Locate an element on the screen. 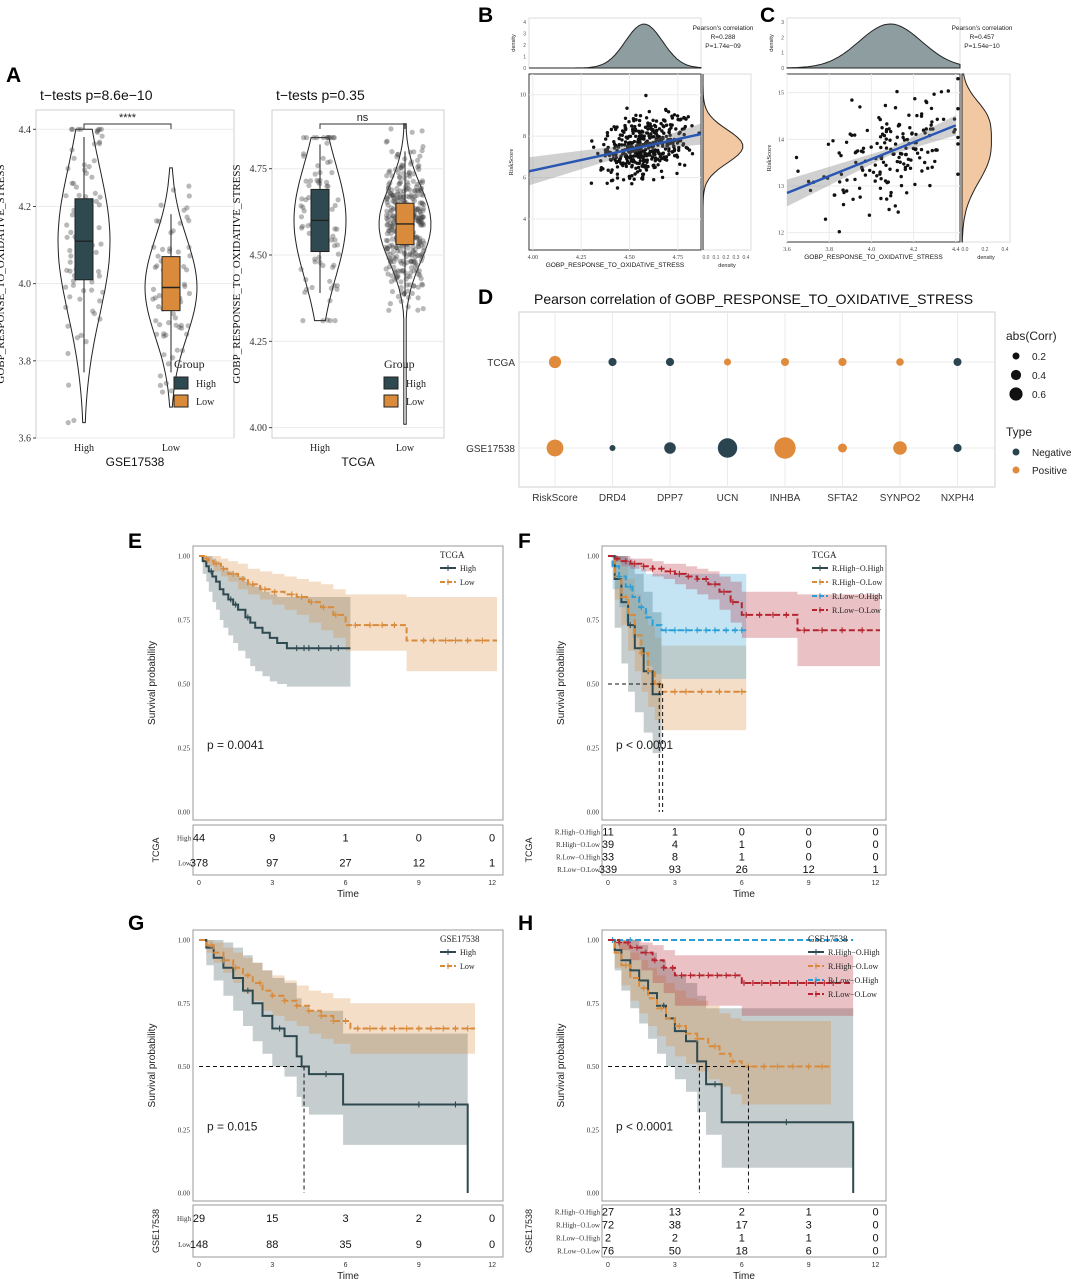 The width and height of the screenshot is (1072, 1280). x-tick-label: High is located at coordinates (320, 448).